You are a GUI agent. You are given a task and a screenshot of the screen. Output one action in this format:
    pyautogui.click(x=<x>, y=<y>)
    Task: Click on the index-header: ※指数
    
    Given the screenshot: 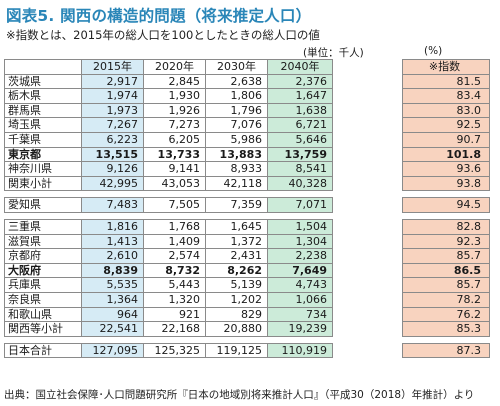 What is the action you would take?
    pyautogui.click(x=446, y=67)
    